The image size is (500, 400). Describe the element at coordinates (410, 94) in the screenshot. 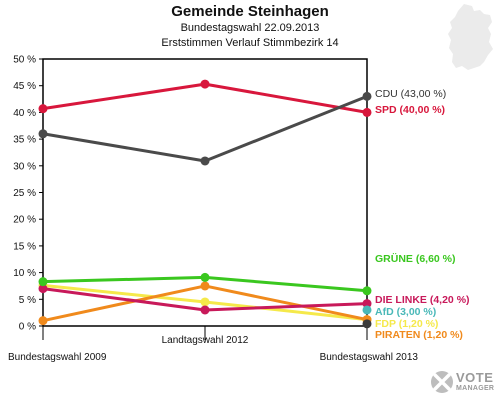

I see `series-label: CDU (43,00 %)` at that location.